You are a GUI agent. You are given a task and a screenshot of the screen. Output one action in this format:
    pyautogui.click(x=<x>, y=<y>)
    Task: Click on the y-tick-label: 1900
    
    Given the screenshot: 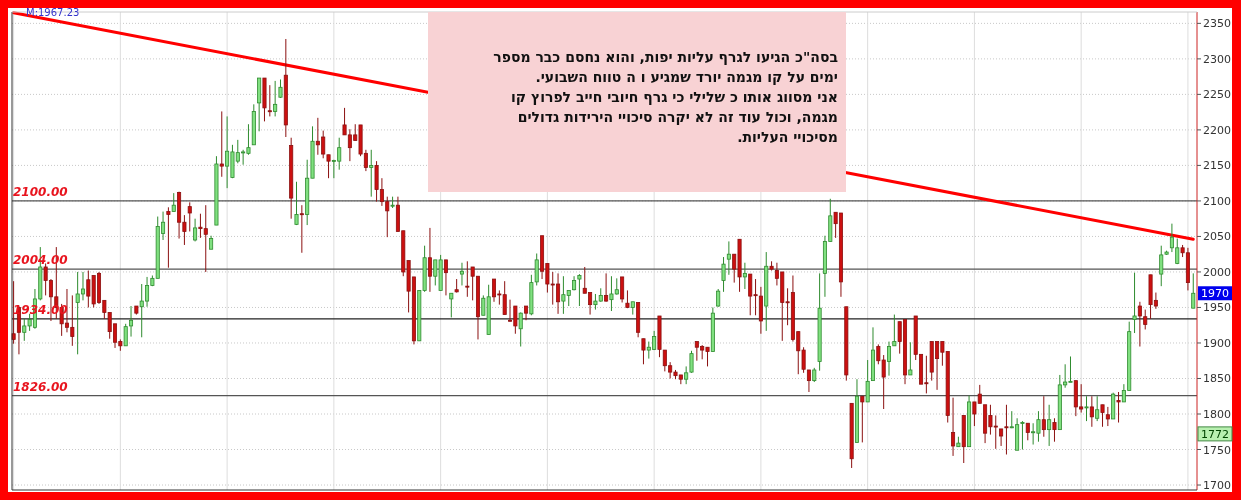 What is the action you would take?
    pyautogui.click(x=1217, y=343)
    